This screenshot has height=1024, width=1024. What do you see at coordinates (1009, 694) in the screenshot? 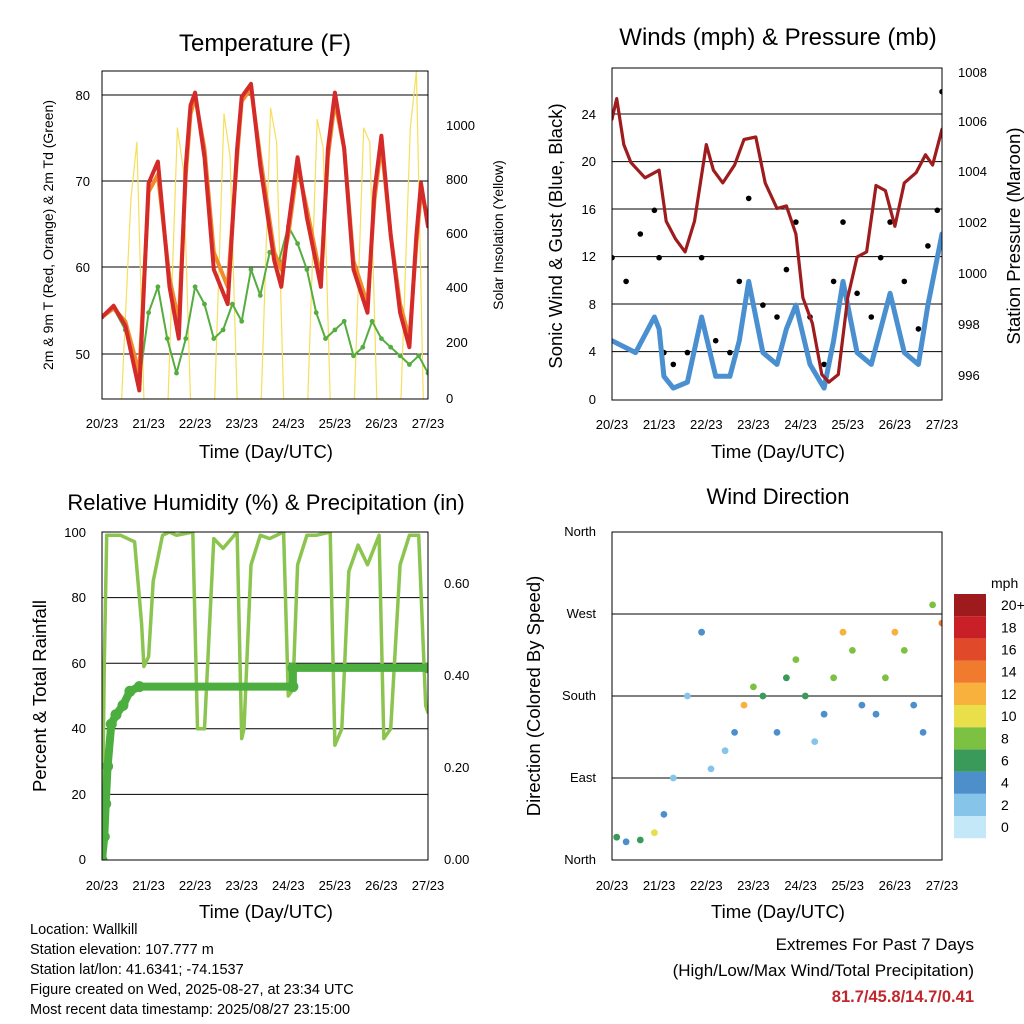
I see `colorbar-label: 12` at bounding box center [1009, 694].